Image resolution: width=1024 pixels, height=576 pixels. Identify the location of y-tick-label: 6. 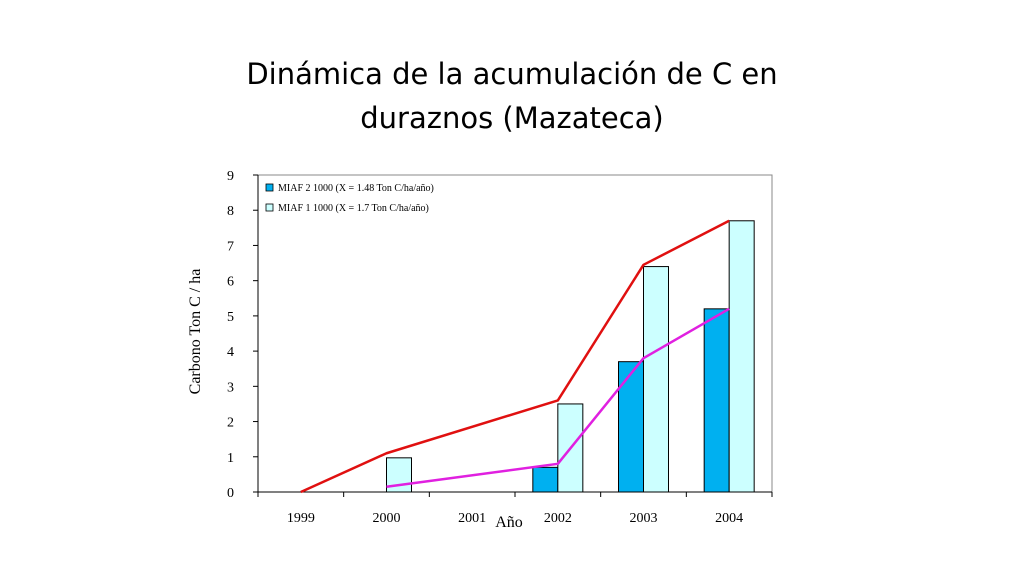
(230, 282).